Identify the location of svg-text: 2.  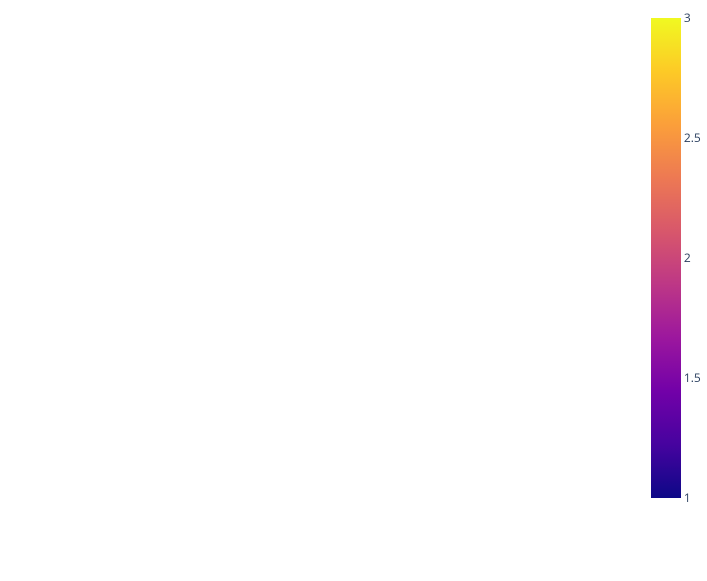
(687, 257).